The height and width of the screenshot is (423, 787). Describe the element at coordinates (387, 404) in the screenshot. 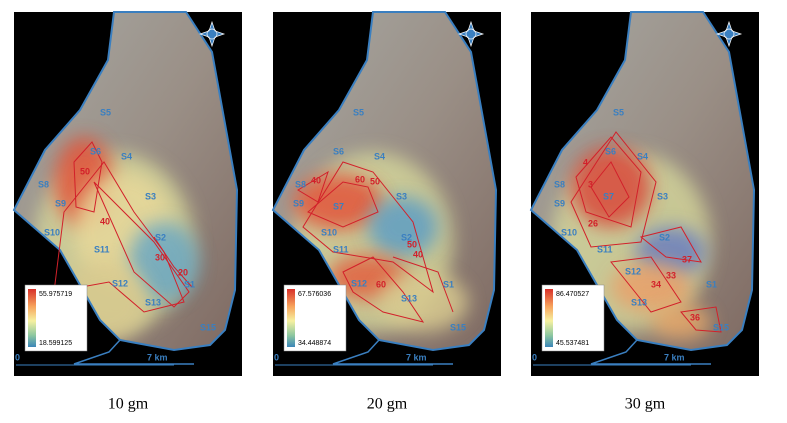

I see `caption: 20 gm` at that location.